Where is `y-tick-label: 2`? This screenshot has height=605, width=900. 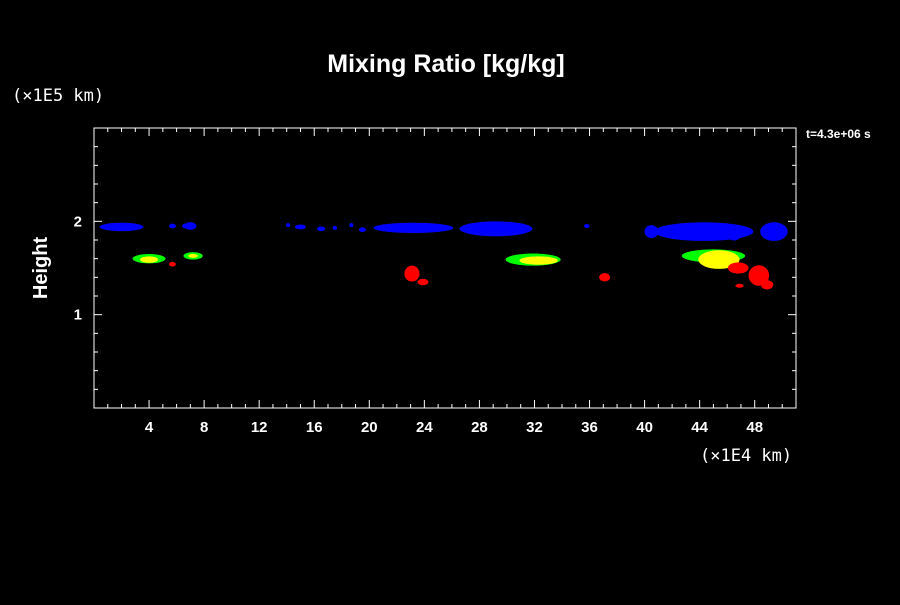
y-tick-label: 2 is located at coordinates (78, 221).